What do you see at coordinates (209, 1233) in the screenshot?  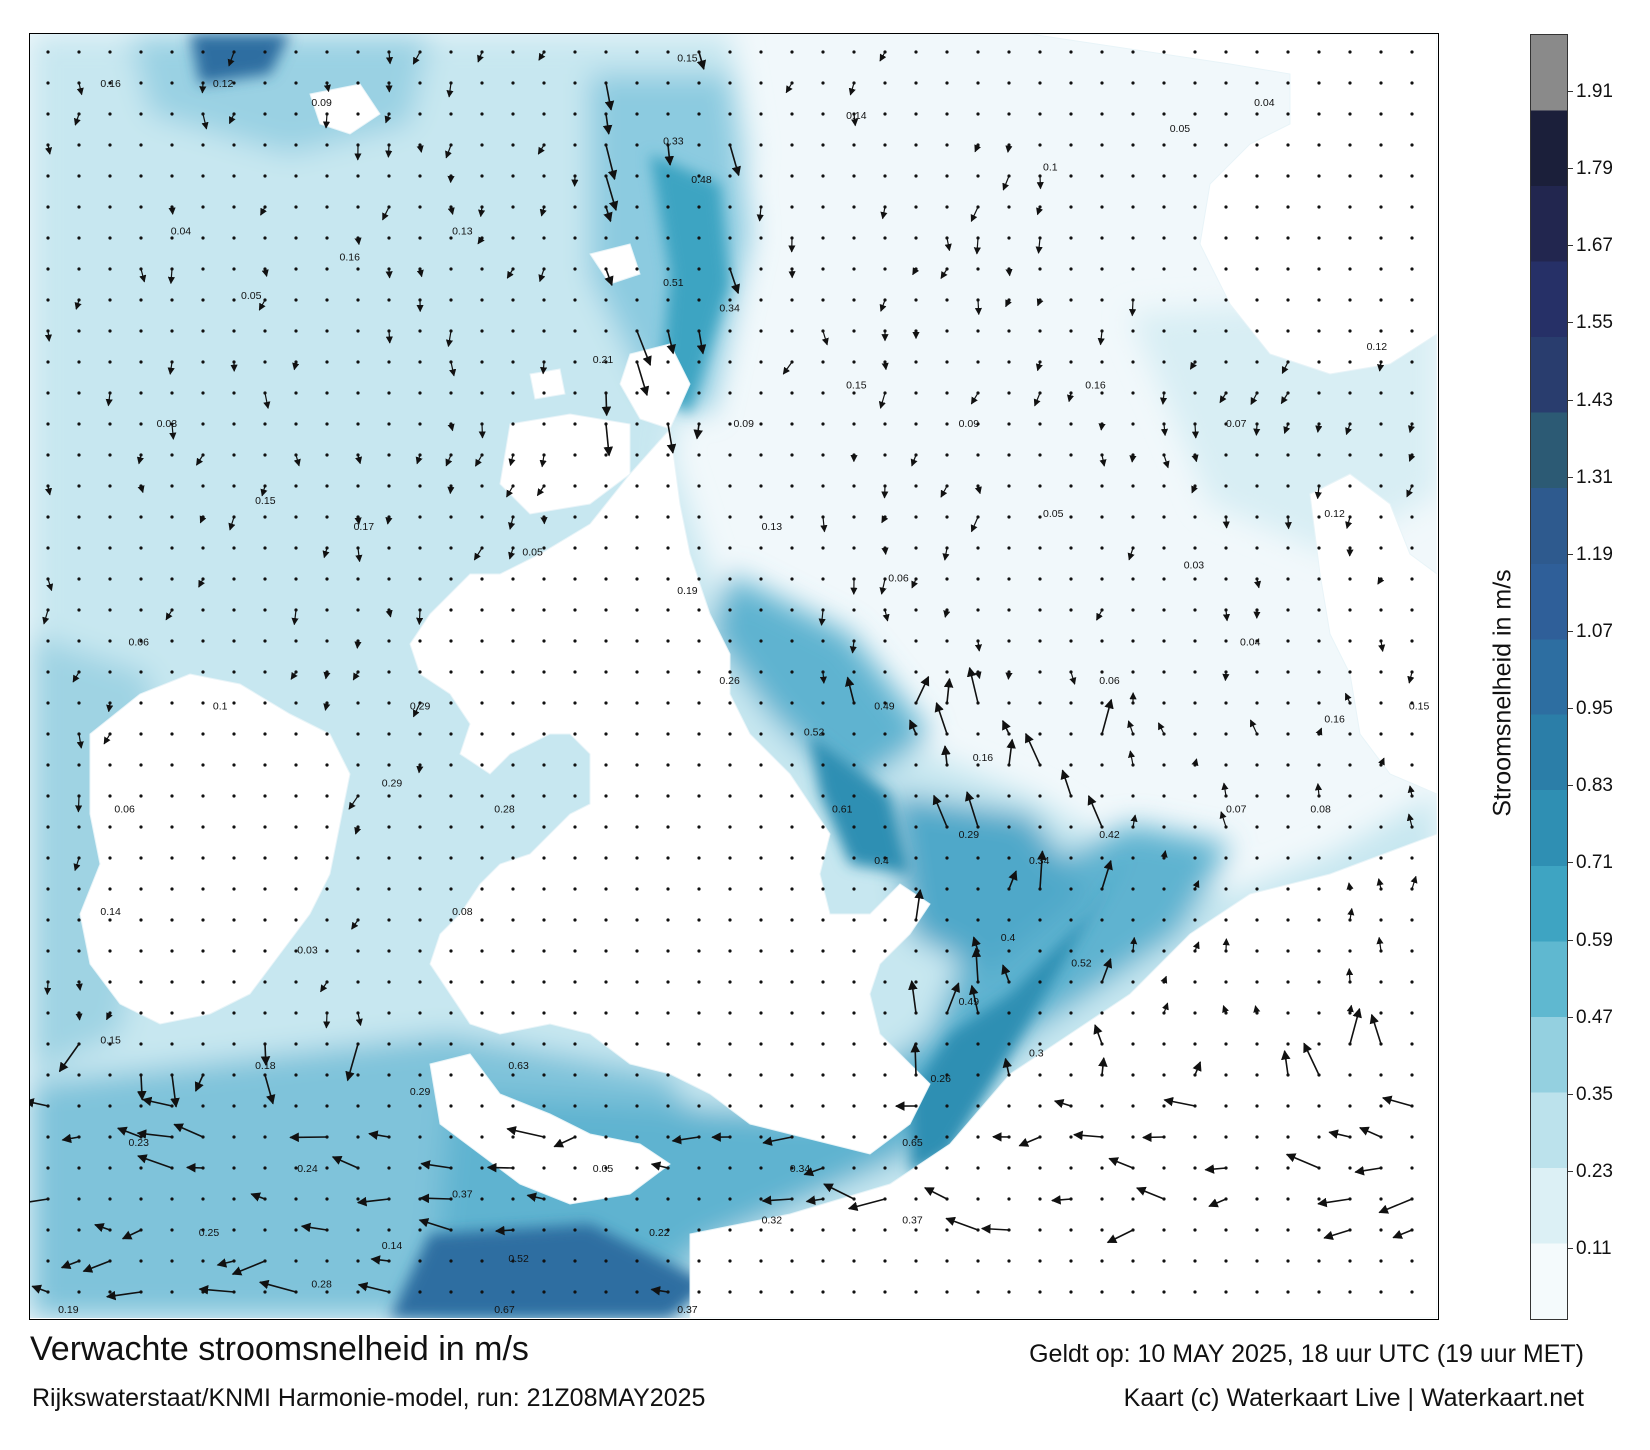 I see `speed-label: 0.25` at bounding box center [209, 1233].